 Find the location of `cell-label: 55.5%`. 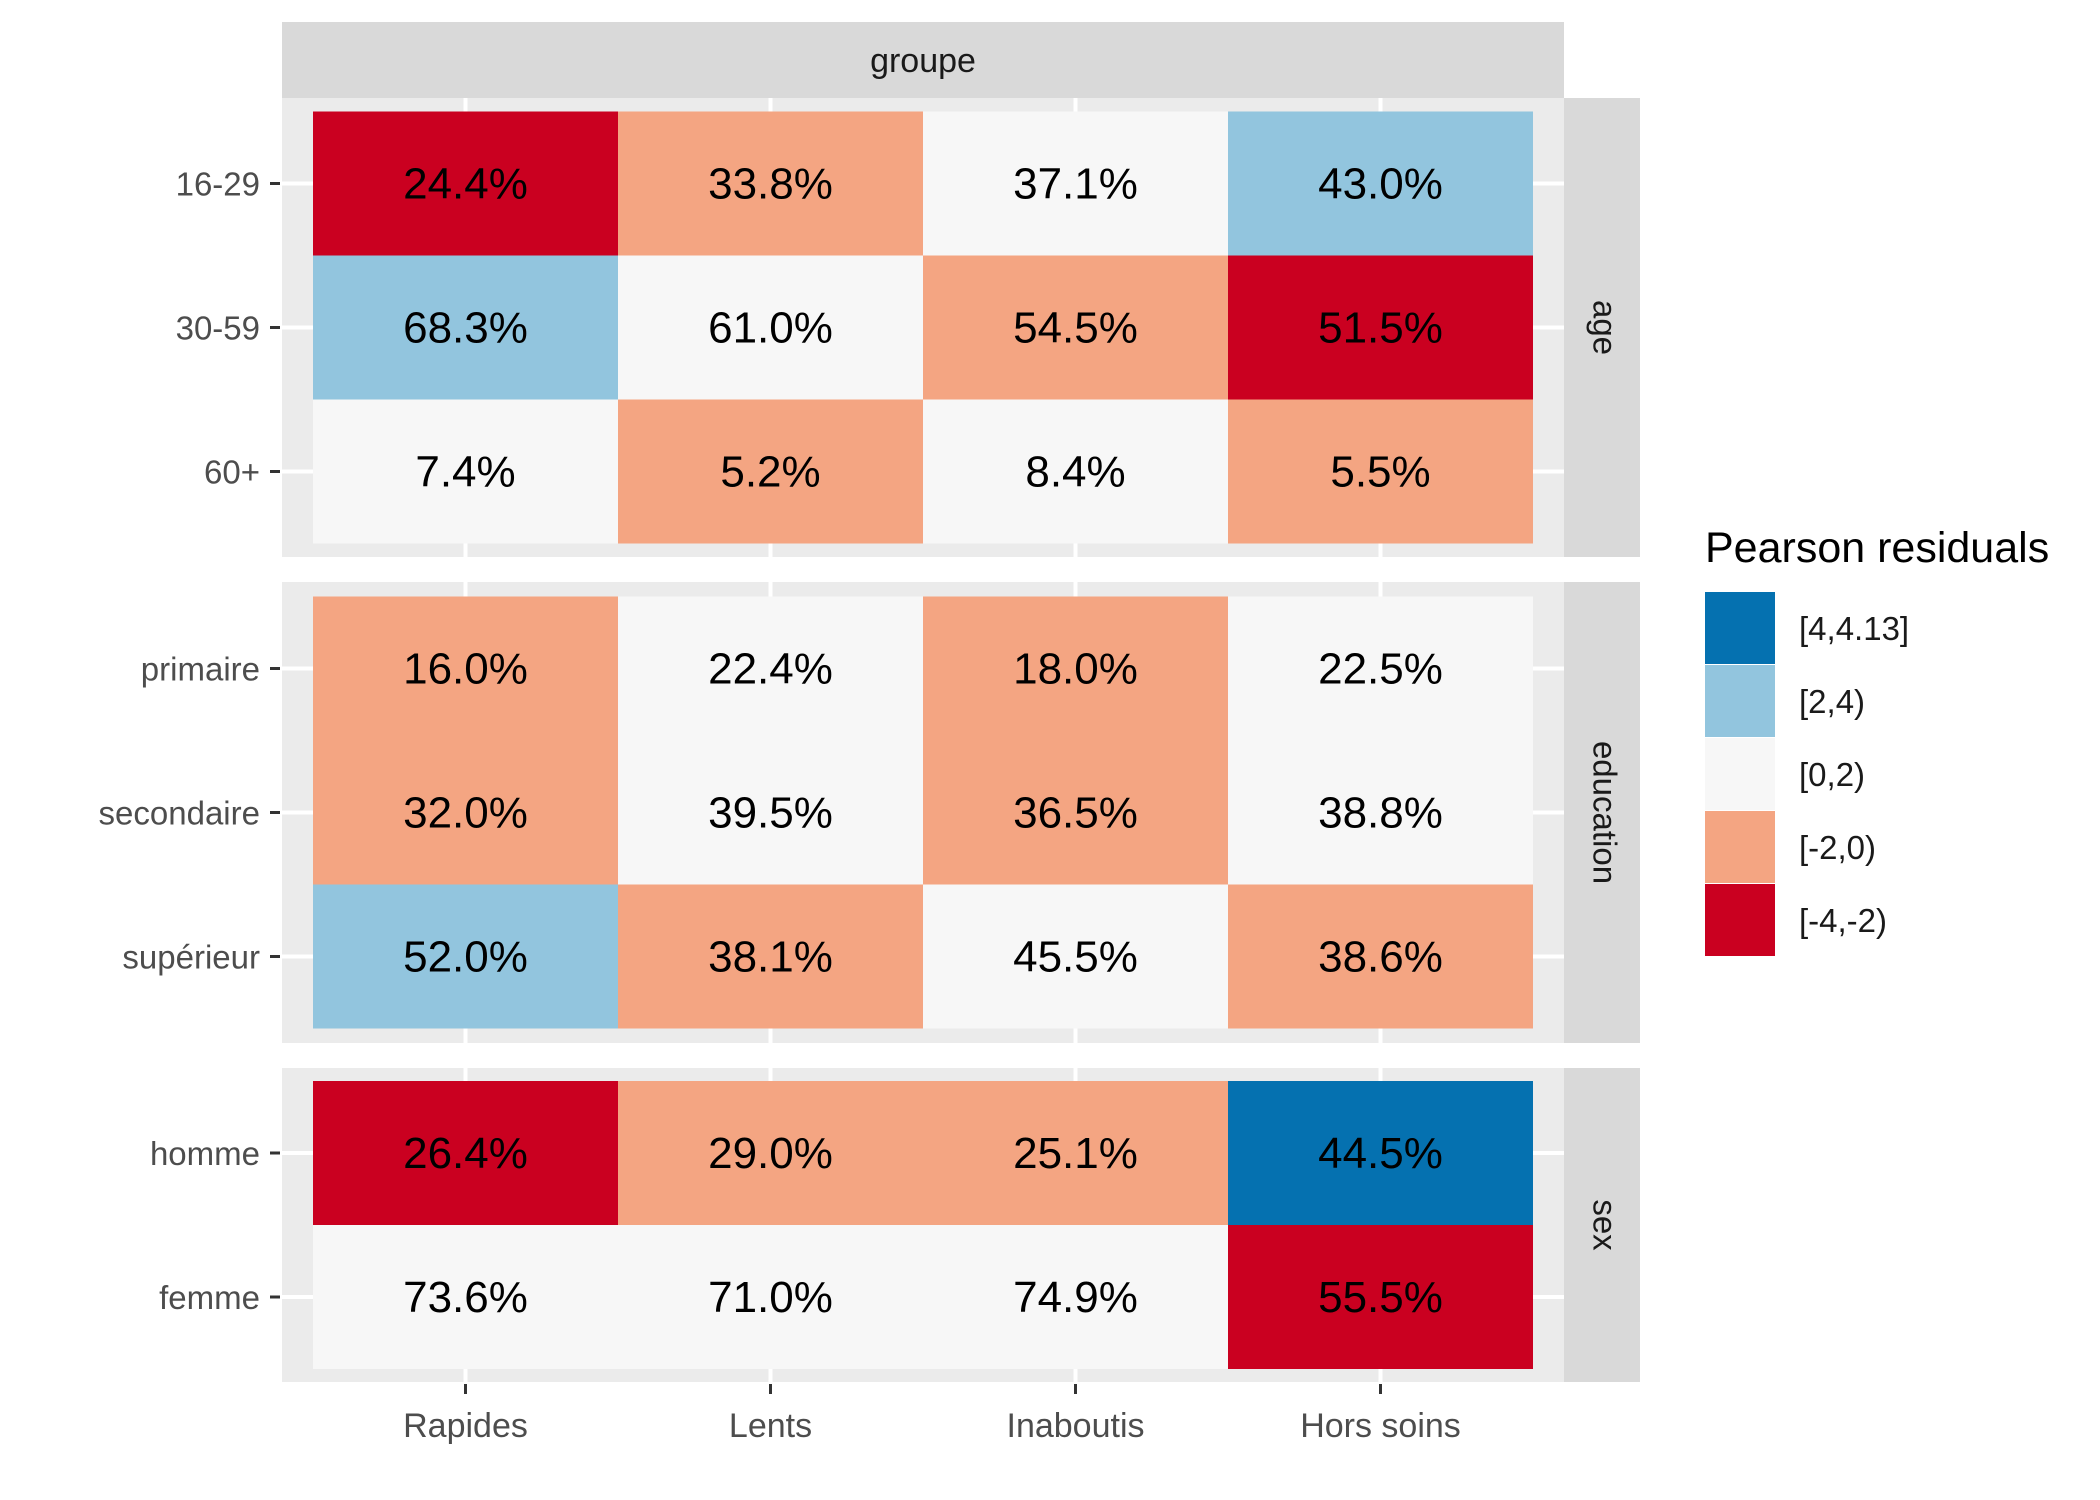

cell-label: 55.5% is located at coordinates (1380, 1297).